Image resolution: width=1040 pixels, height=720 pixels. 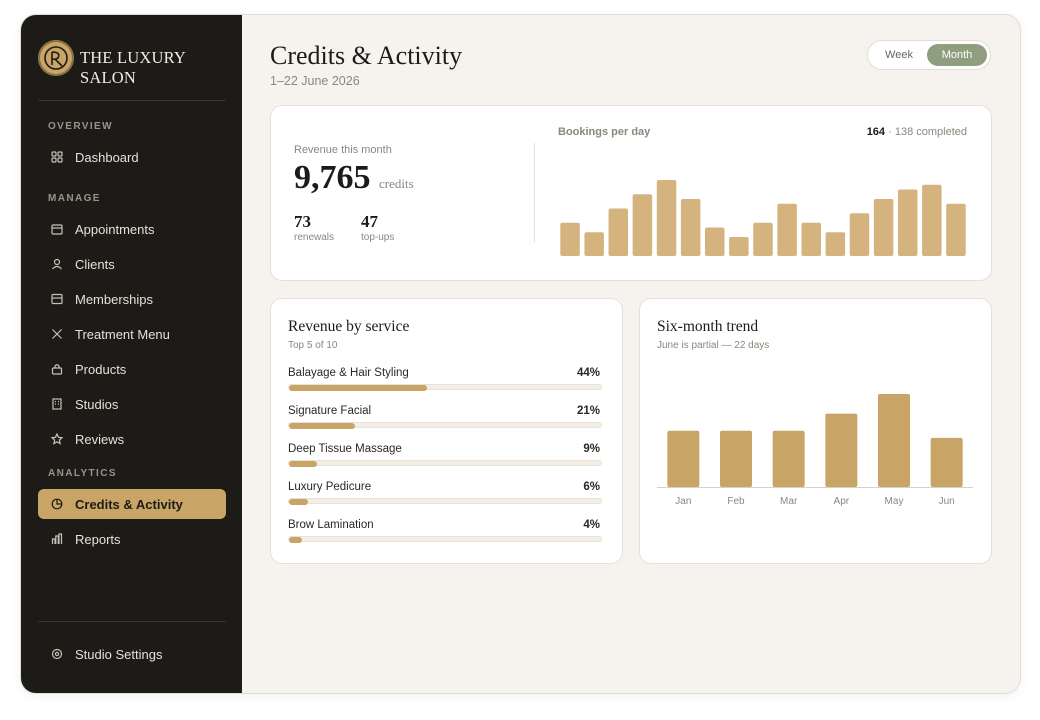 I want to click on trend-chart: Jan Feb Mar Apr May Jun, so click(x=815, y=450).